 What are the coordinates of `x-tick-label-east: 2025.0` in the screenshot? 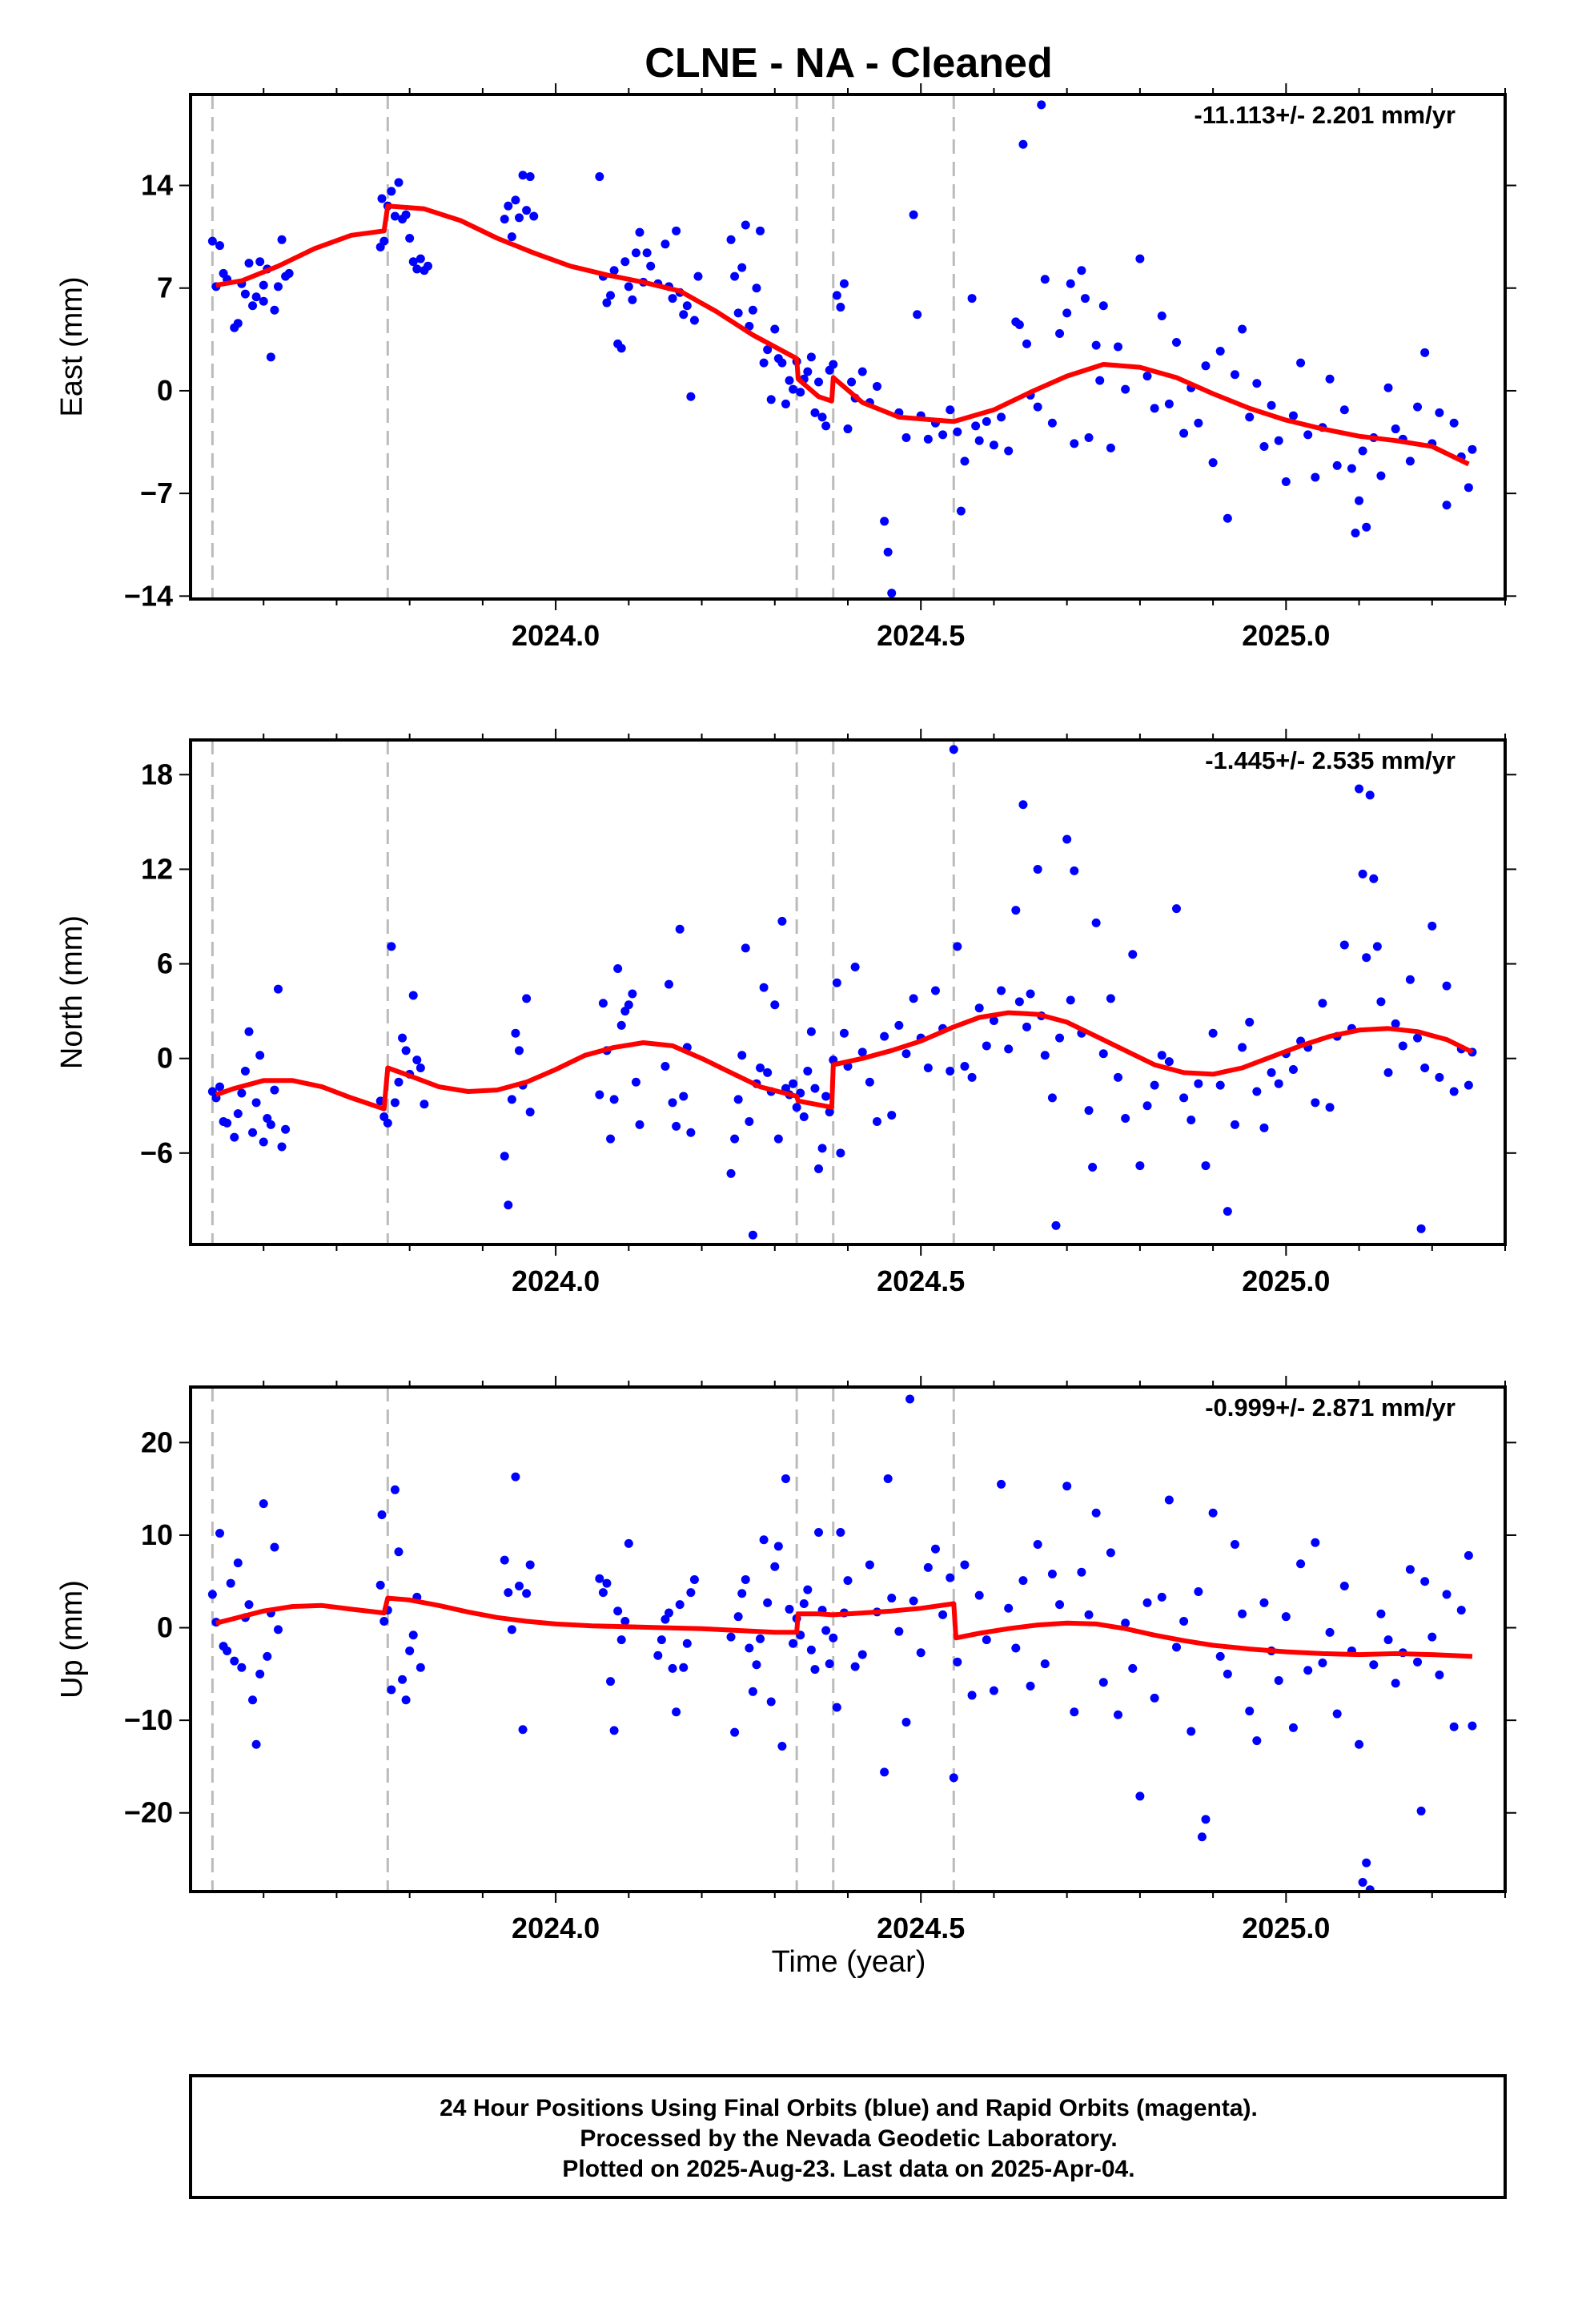 It's located at (1286, 635).